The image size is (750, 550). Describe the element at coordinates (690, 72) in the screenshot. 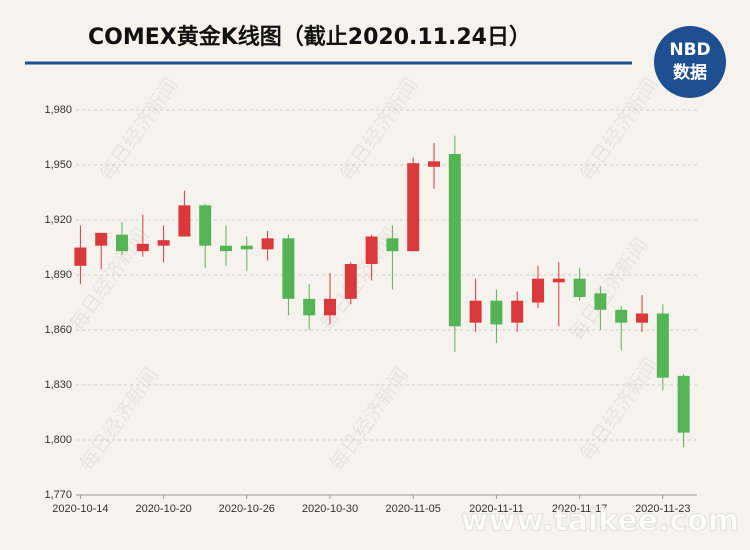

I see `logo-bottom: 数据` at that location.